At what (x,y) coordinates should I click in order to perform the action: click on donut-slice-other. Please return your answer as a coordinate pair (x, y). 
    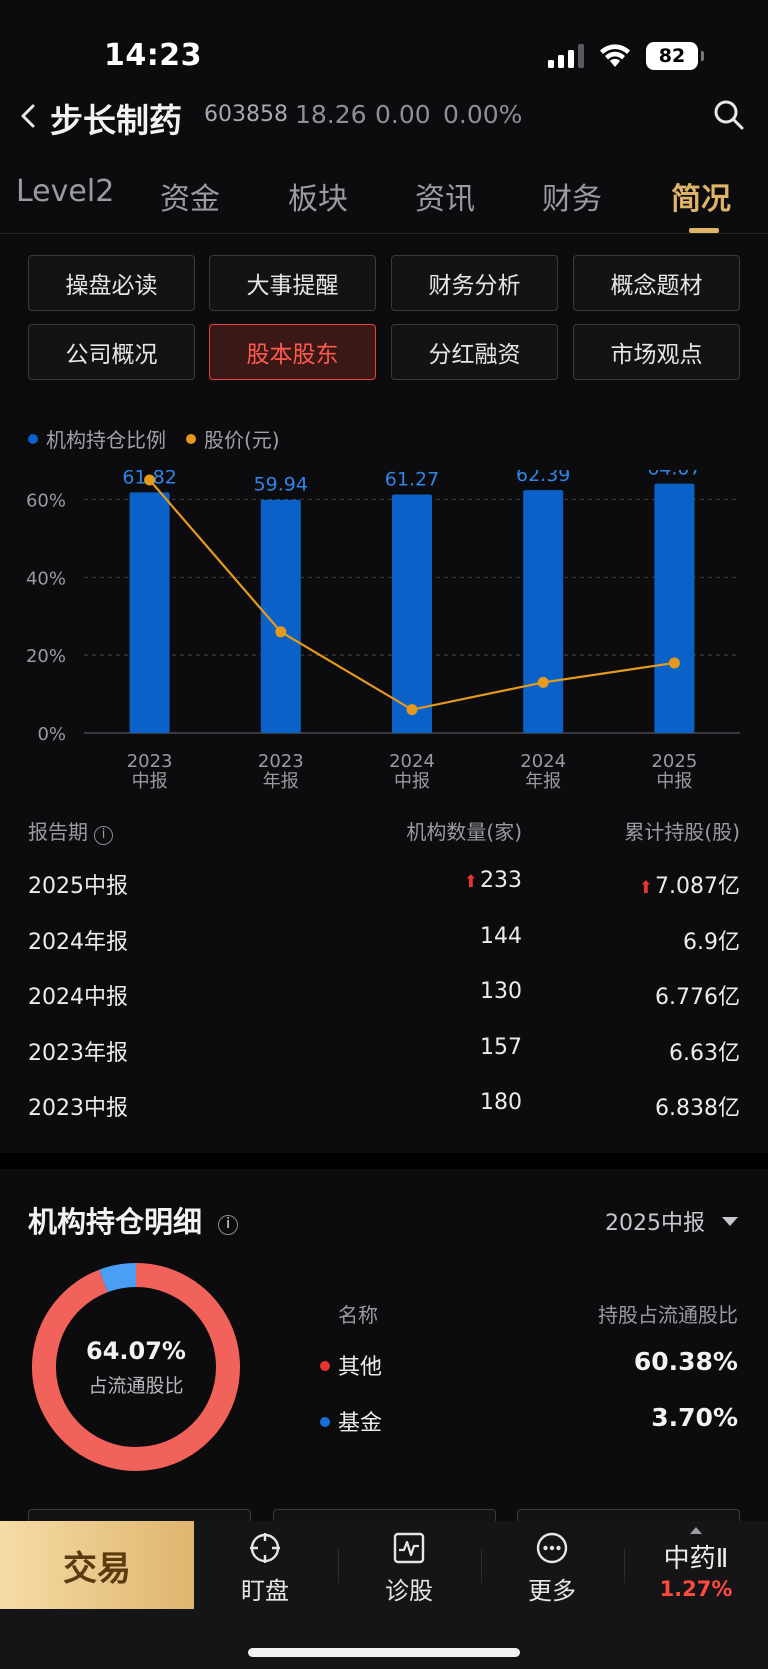
    Looking at the image, I should click on (136, 1367).